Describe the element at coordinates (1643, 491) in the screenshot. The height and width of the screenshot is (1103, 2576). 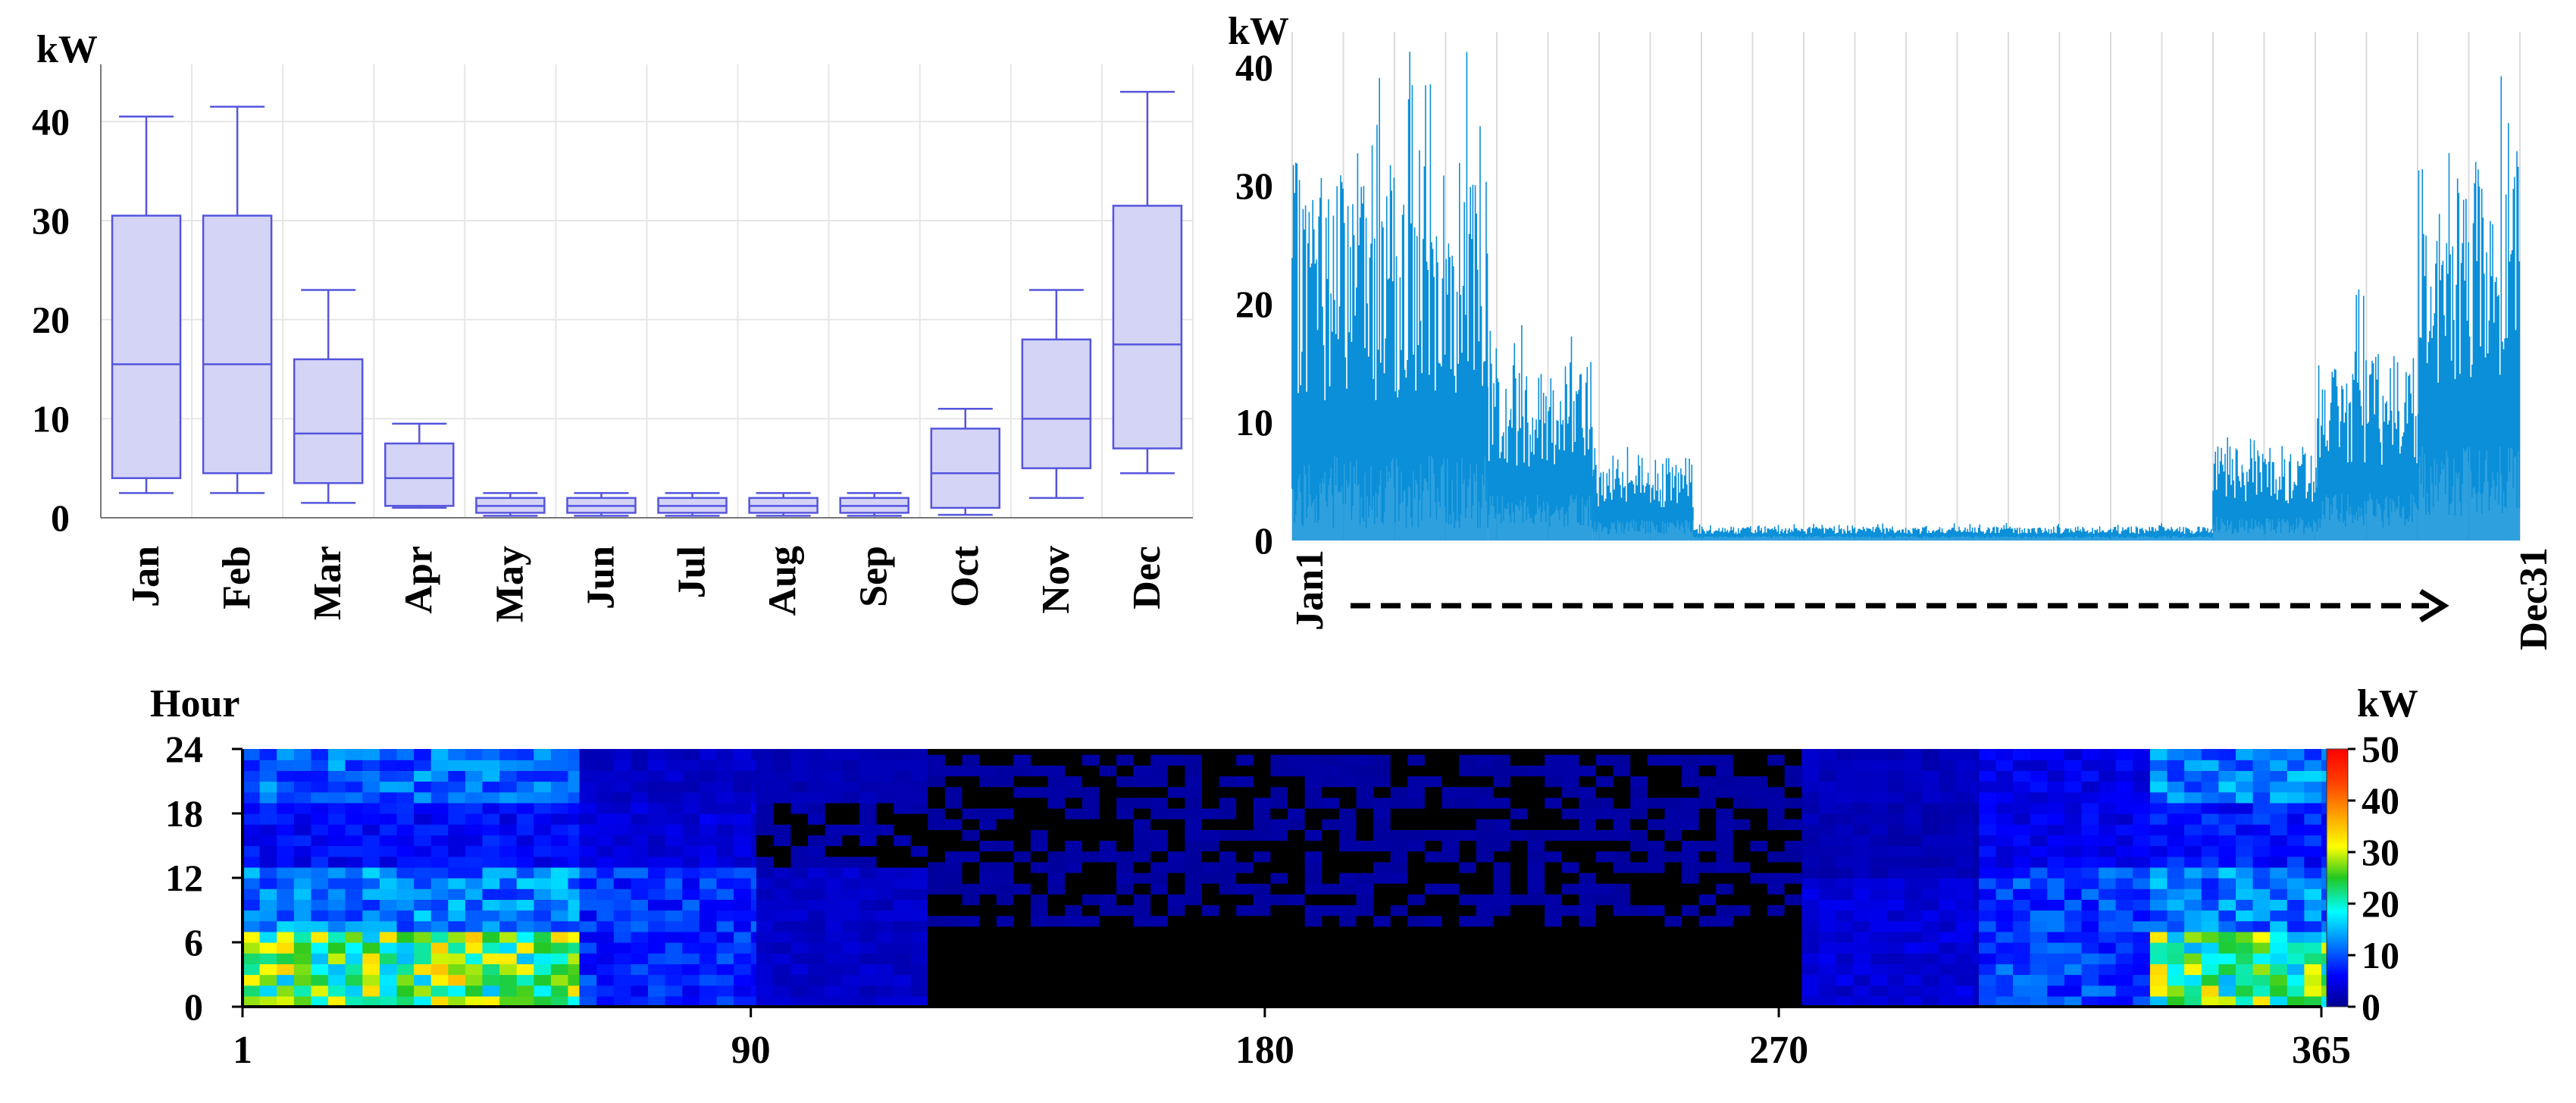
I see `line-series-spikes` at that location.